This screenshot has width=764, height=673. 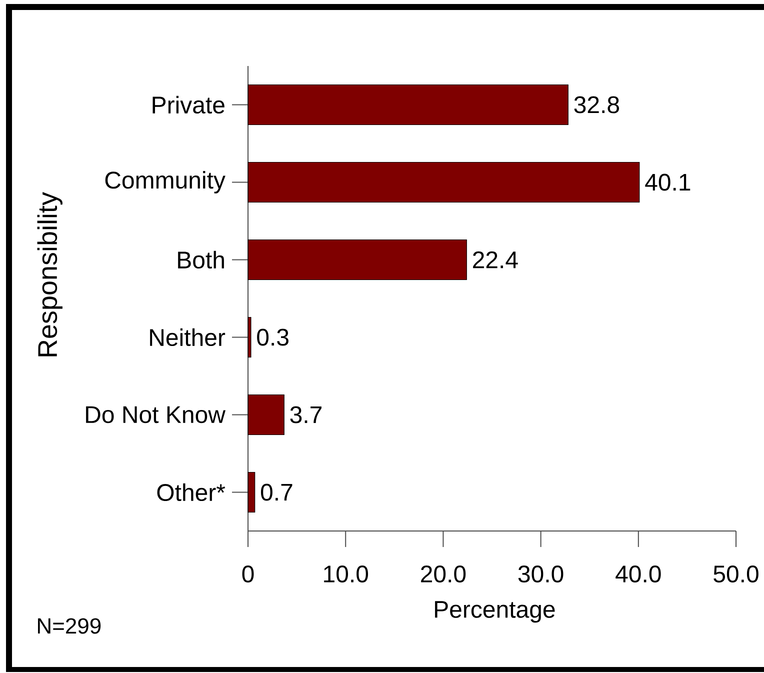 I want to click on data-label: 0.3, so click(x=272, y=337).